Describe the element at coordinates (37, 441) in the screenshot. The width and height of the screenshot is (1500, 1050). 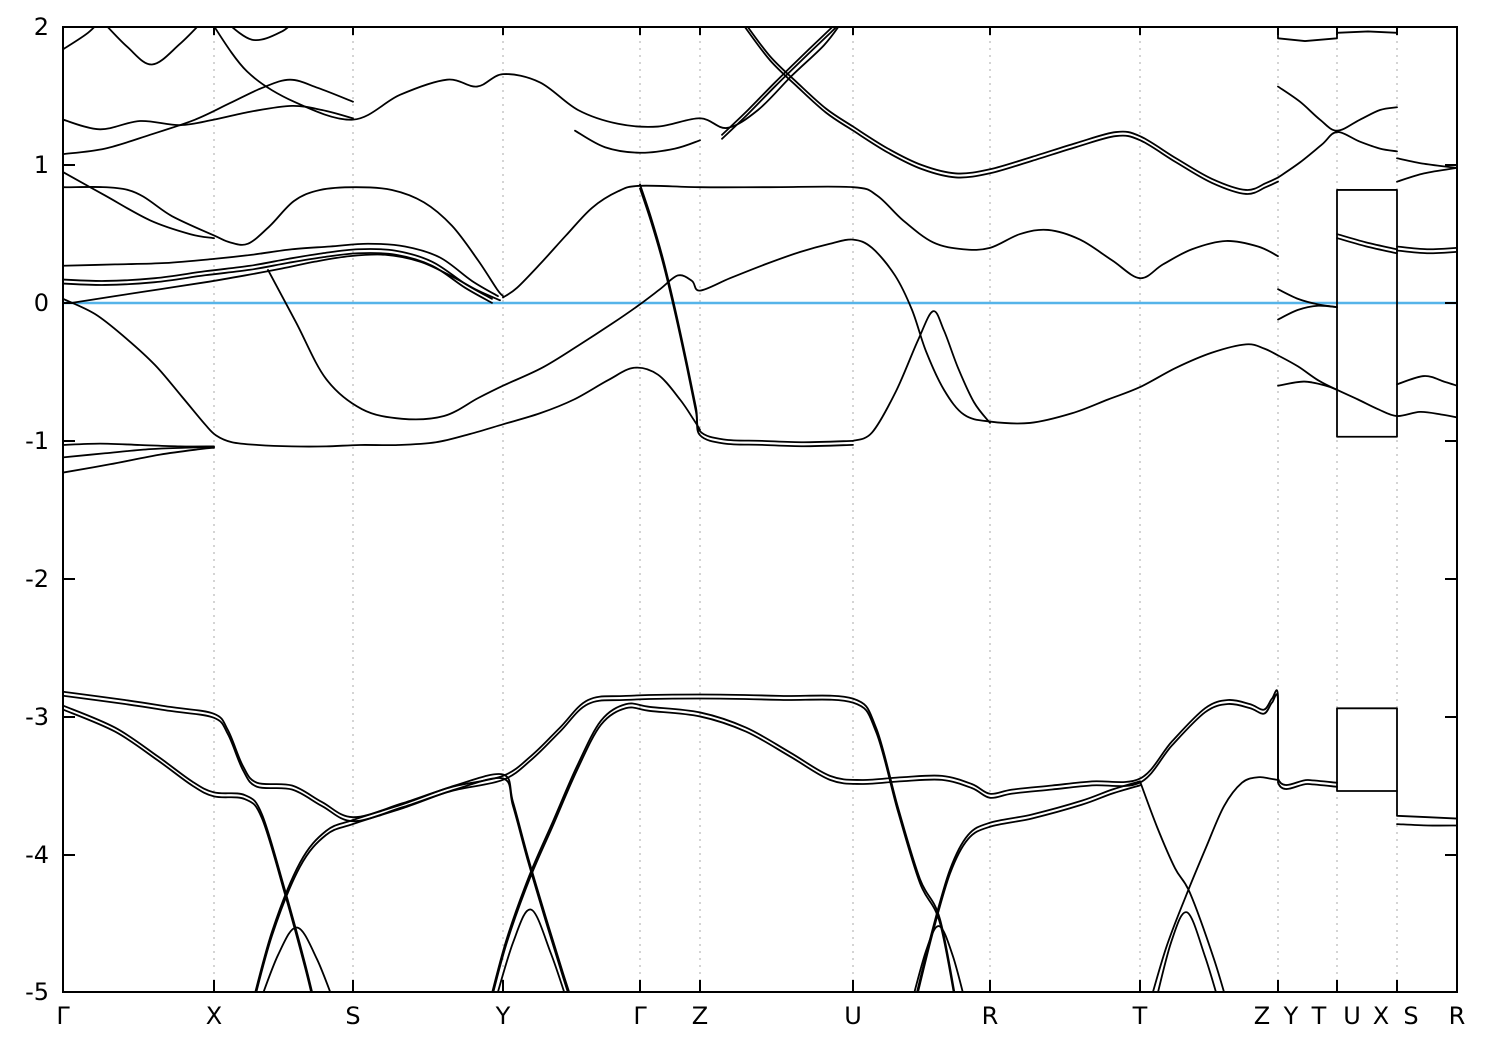
I see `y-tick-label: -1` at that location.